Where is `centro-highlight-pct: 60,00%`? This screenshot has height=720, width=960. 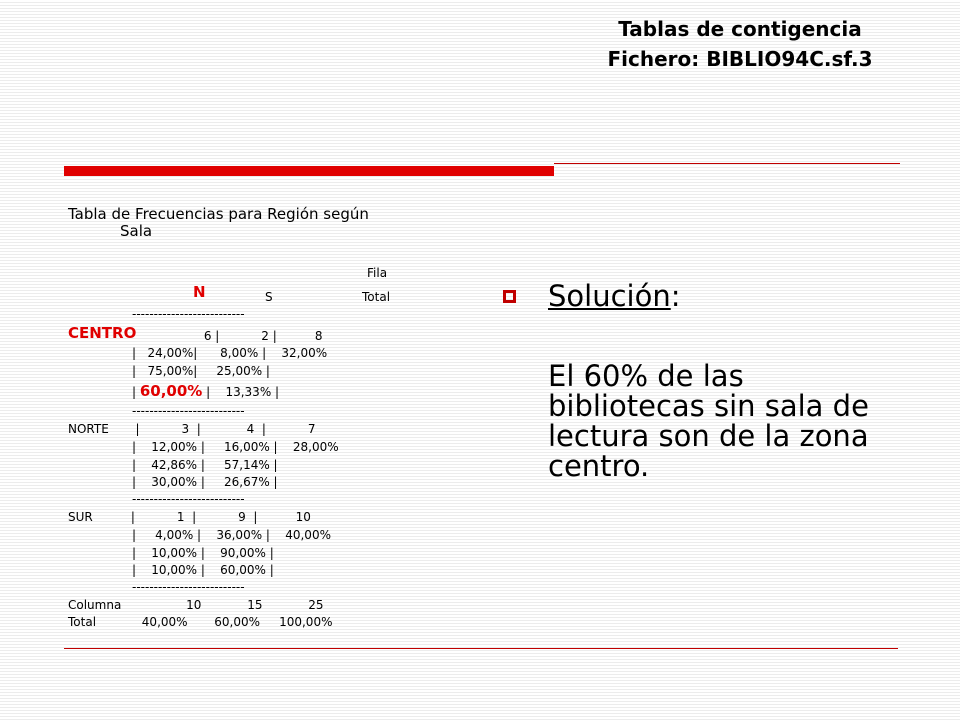
centro-highlight-pct: 60,00% is located at coordinates (171, 391).